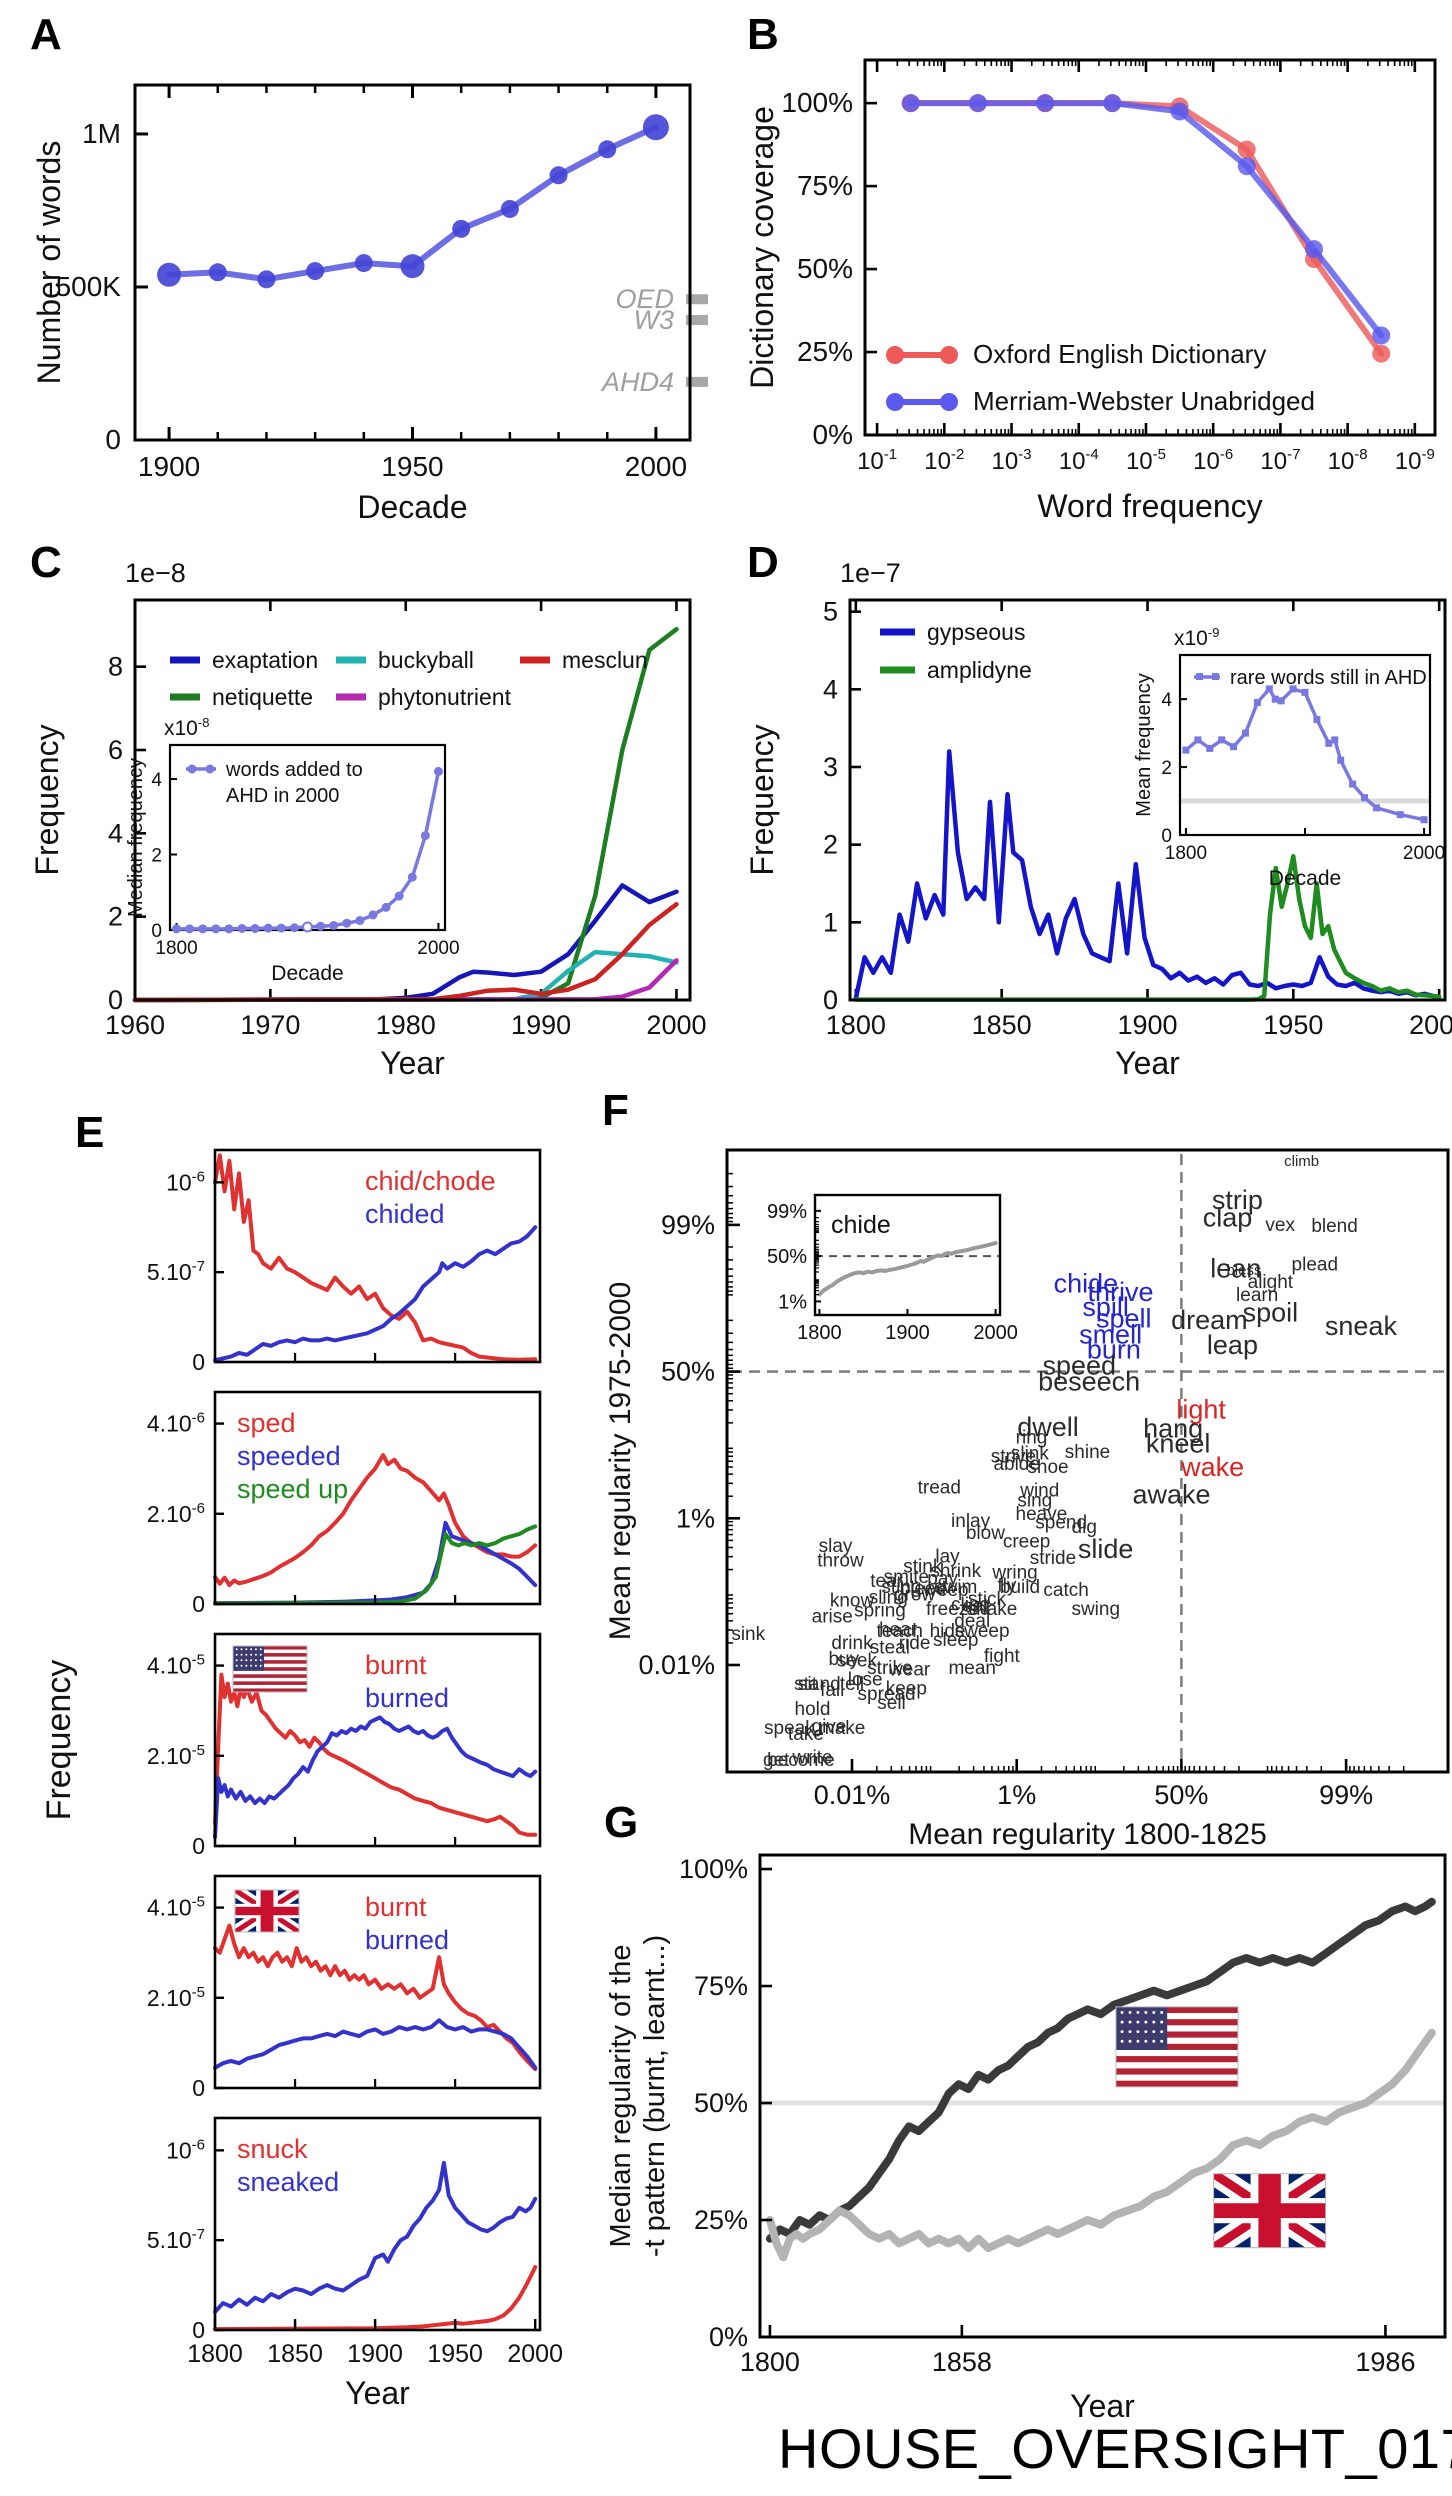 This screenshot has width=1452, height=2496. What do you see at coordinates (115, 750) in the screenshot?
I see `svg-text: 6` at bounding box center [115, 750].